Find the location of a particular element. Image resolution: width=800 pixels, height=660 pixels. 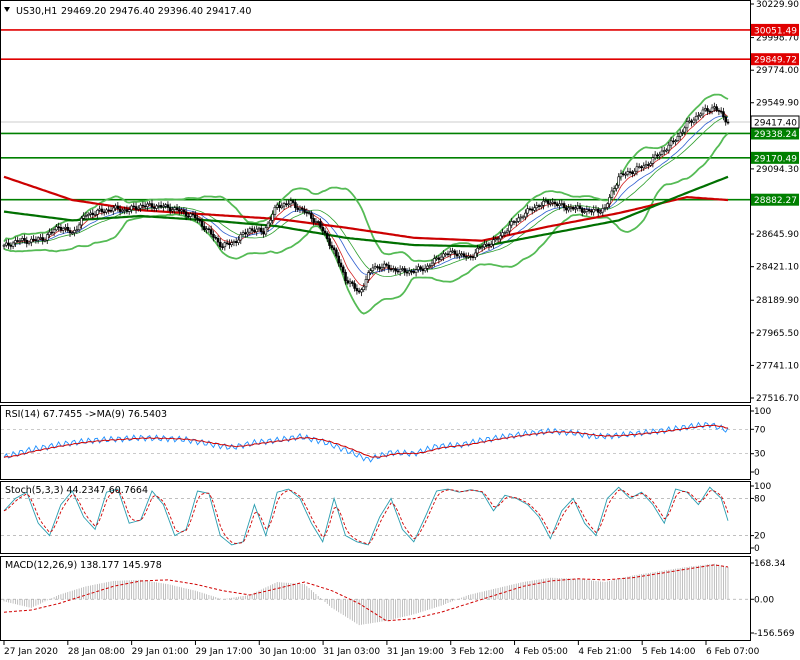

time-tick-label: 31 Jan 03:00 is located at coordinates (351, 652).